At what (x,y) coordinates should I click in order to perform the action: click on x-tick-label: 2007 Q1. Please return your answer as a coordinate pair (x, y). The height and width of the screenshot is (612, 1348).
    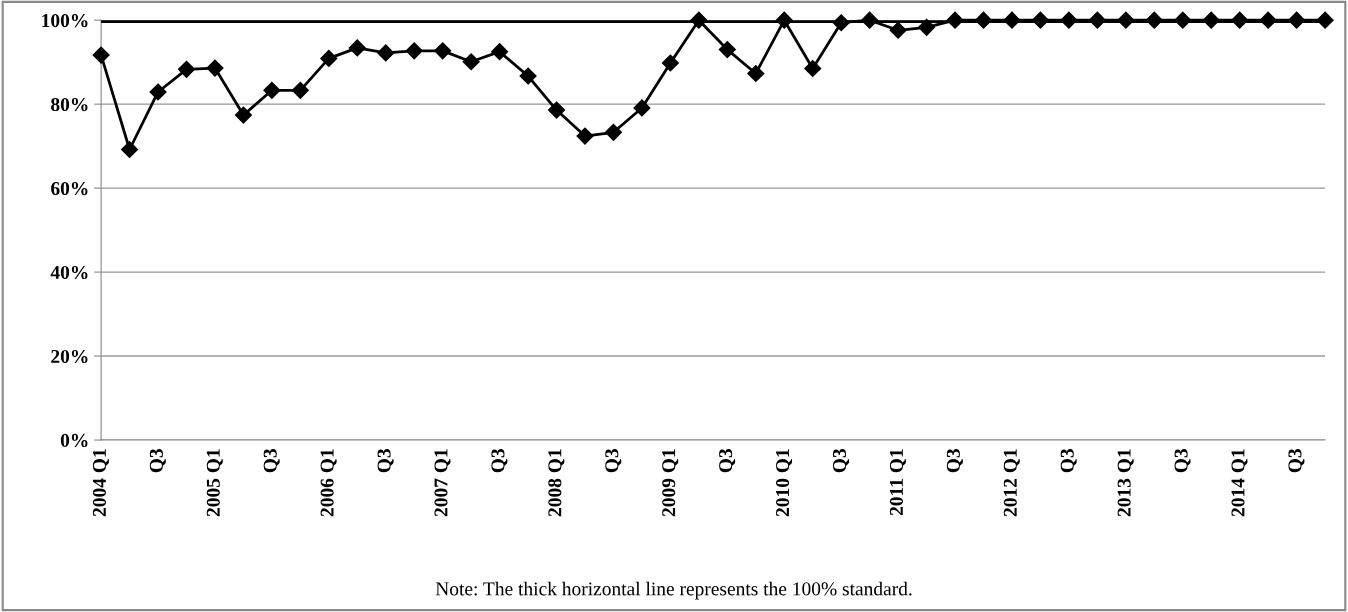
    Looking at the image, I should click on (442, 483).